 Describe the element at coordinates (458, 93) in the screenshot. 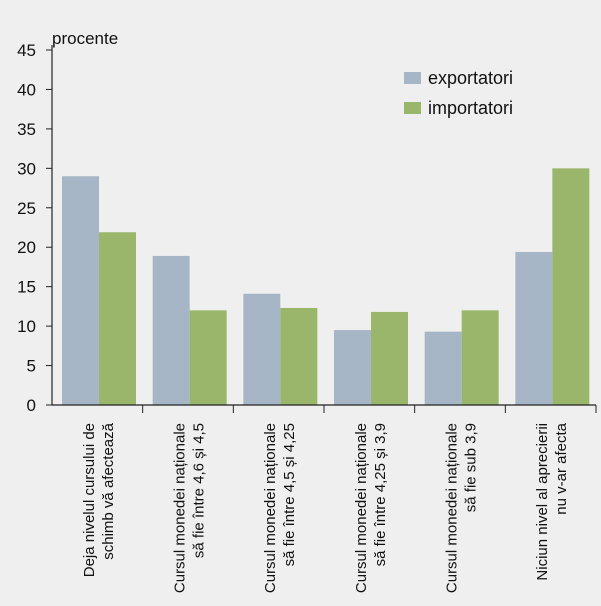

I see `legend: exportatori importatori` at that location.